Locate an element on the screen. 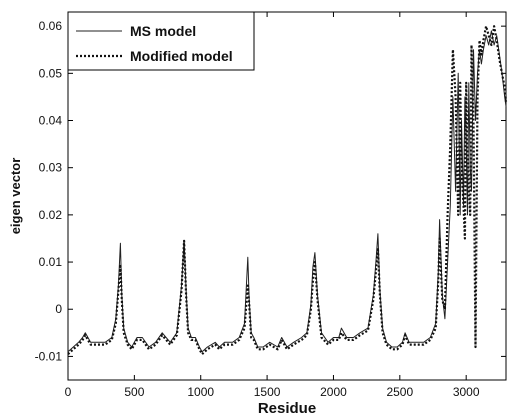 The height and width of the screenshot is (418, 509). x-tick-label: 0 is located at coordinates (68, 392).